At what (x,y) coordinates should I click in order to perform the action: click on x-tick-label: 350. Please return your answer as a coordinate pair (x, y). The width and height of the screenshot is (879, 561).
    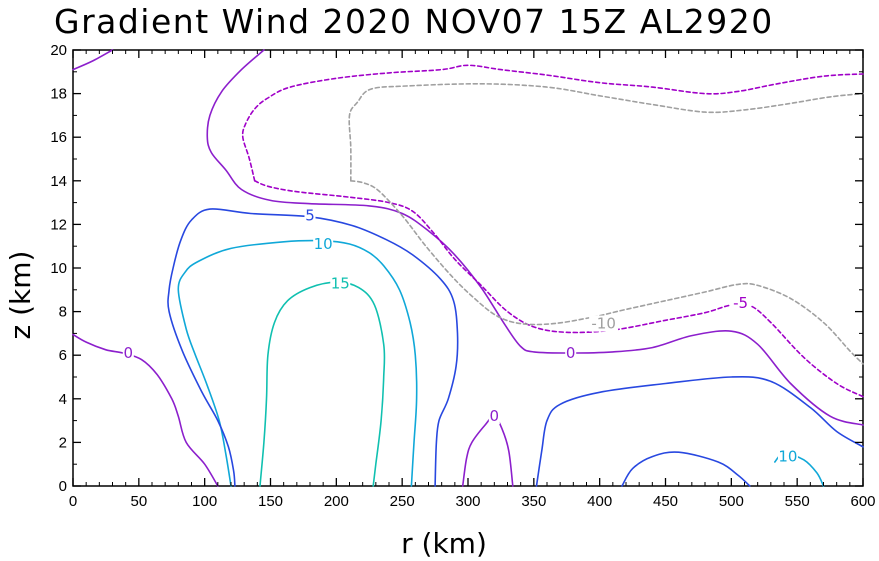
    Looking at the image, I should click on (533, 501).